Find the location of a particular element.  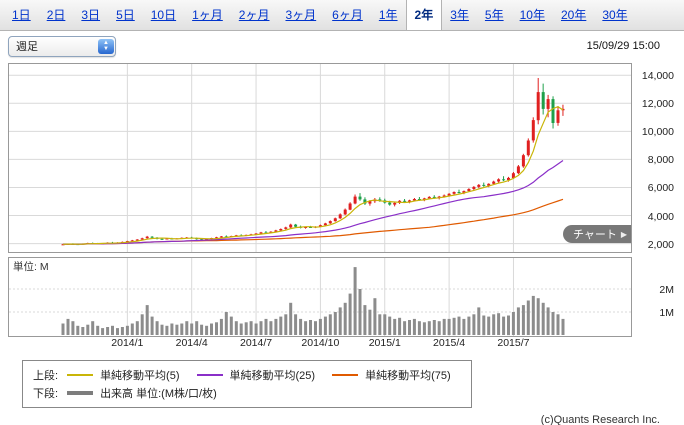

period-tab: 10年 is located at coordinates (532, 15).